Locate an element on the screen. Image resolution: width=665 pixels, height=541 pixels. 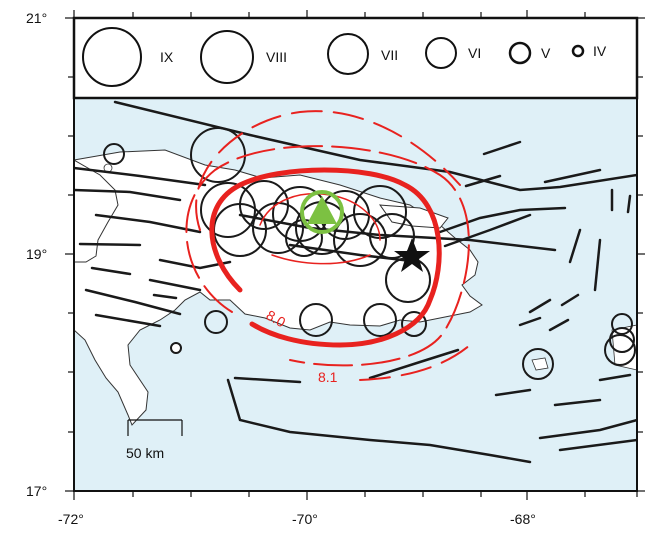
legend-circle-ix is located at coordinates (112, 57).